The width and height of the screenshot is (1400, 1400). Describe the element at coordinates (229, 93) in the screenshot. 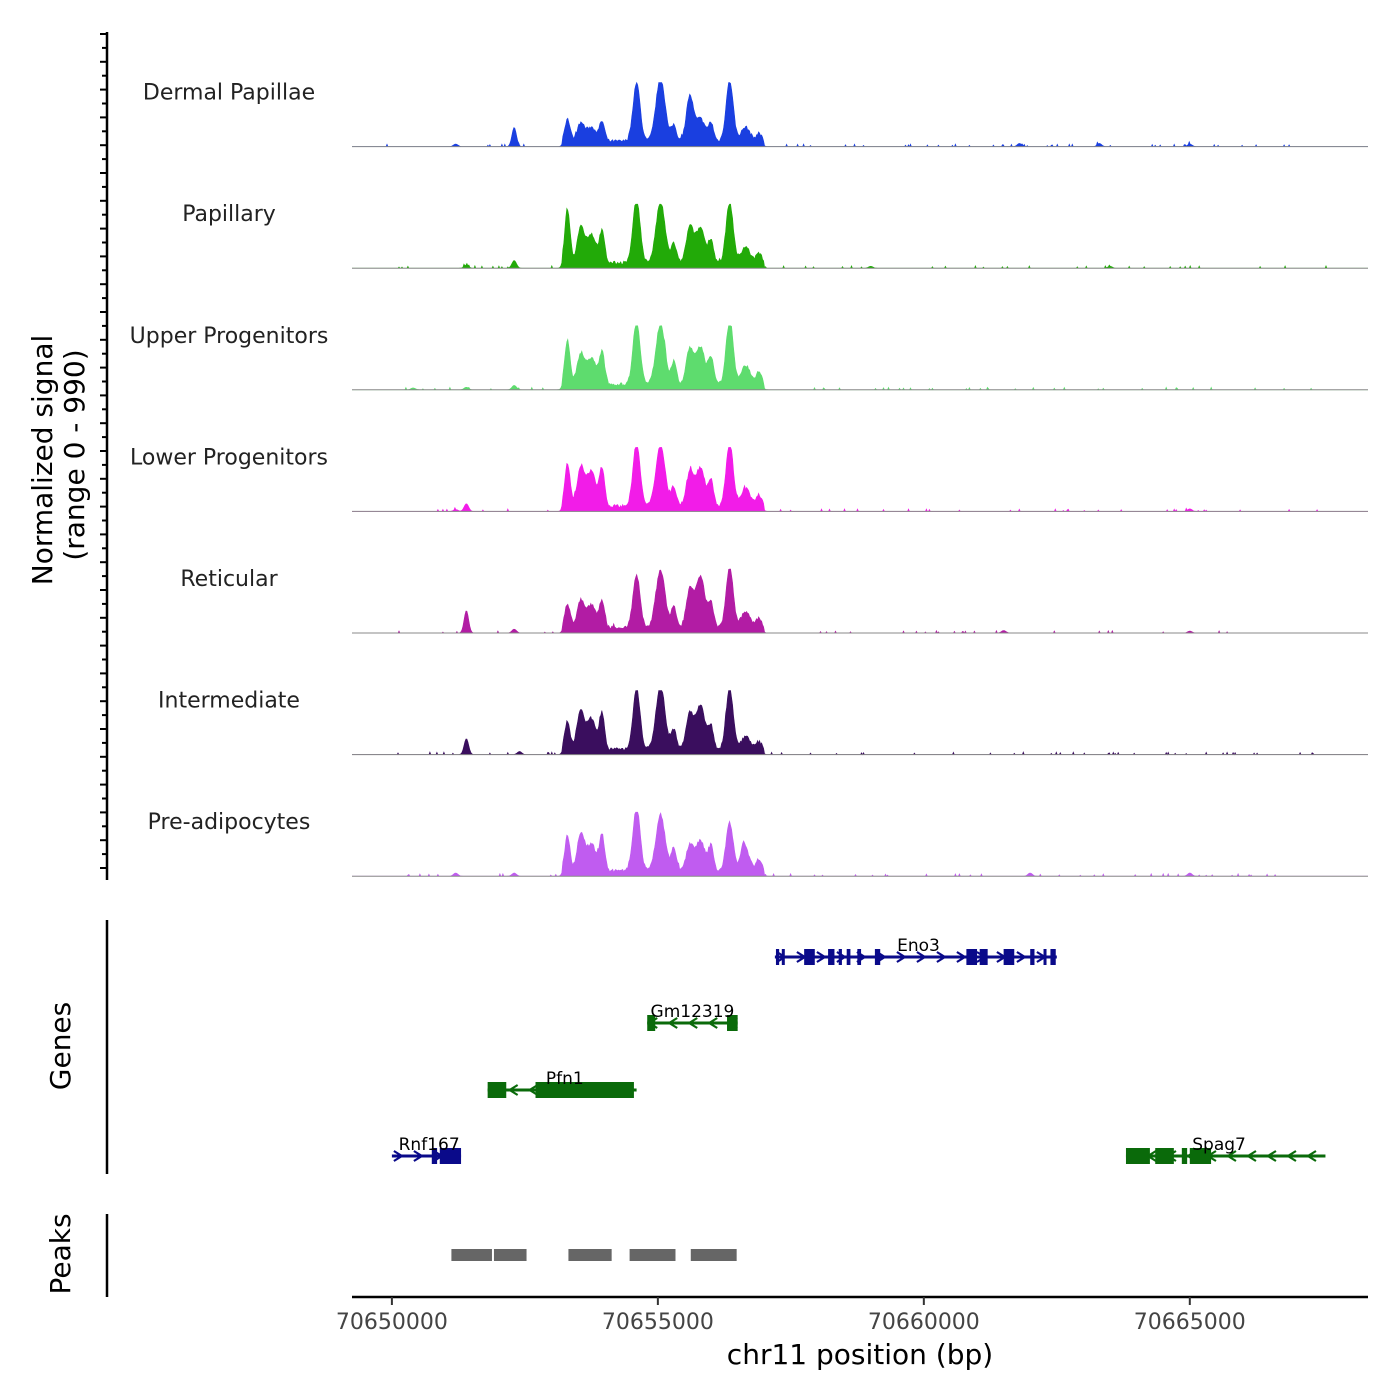

I see `track-label-dermal-papillae: Dermal Papillae` at that location.